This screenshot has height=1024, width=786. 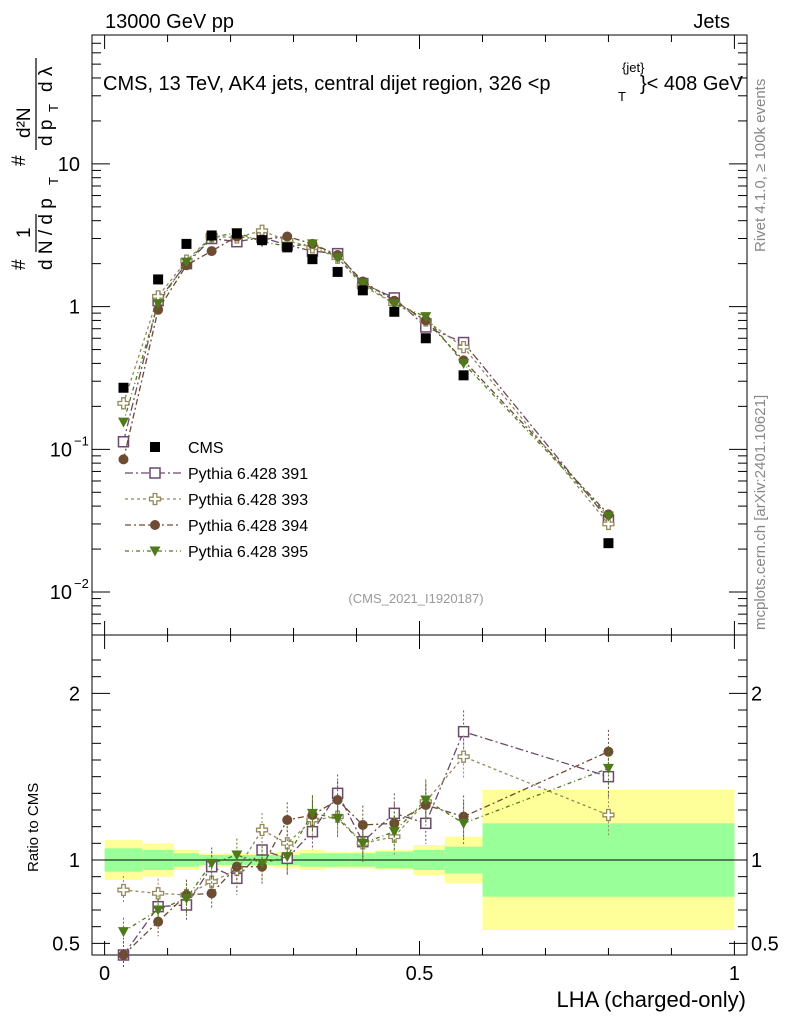 I want to click on y-tick-label-ratio-right: 1, so click(x=756, y=861).